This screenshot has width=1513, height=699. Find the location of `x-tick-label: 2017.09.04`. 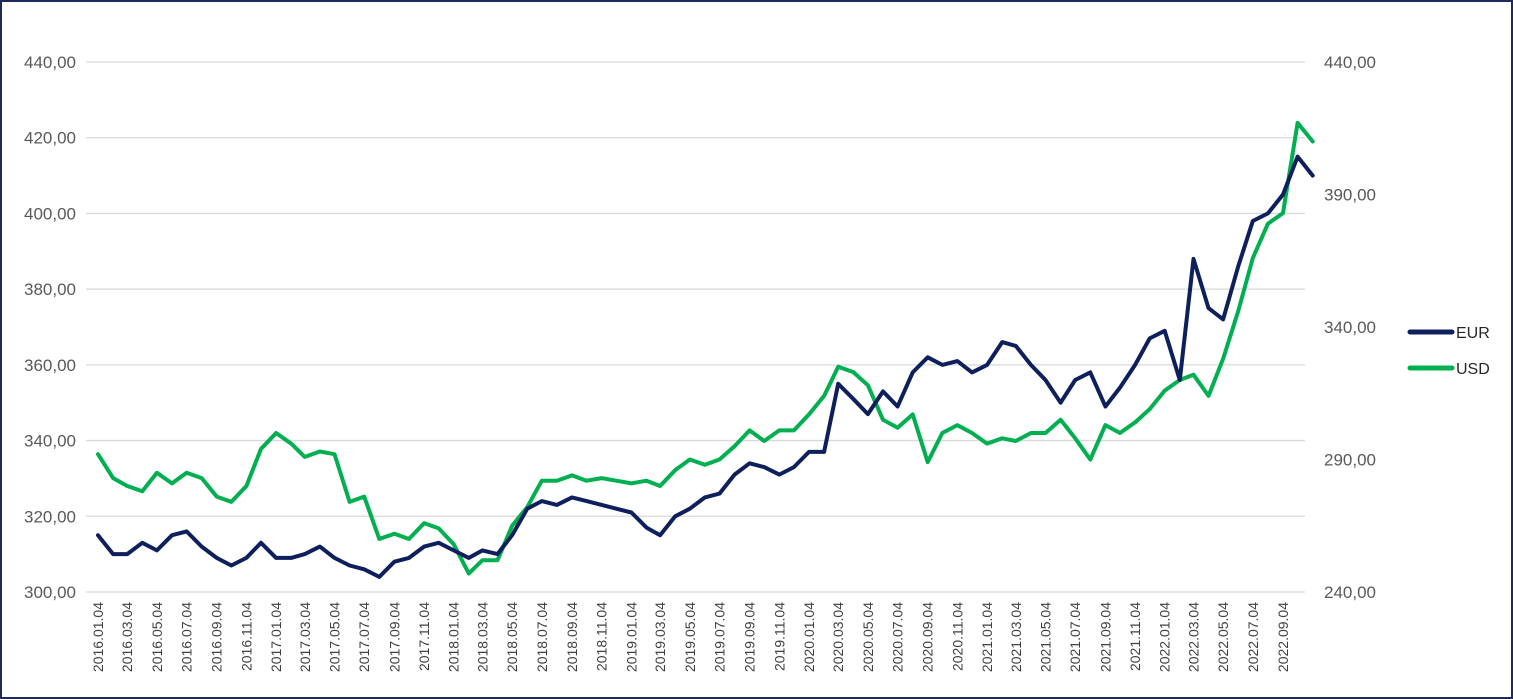

x-tick-label: 2017.09.04 is located at coordinates (394, 637).